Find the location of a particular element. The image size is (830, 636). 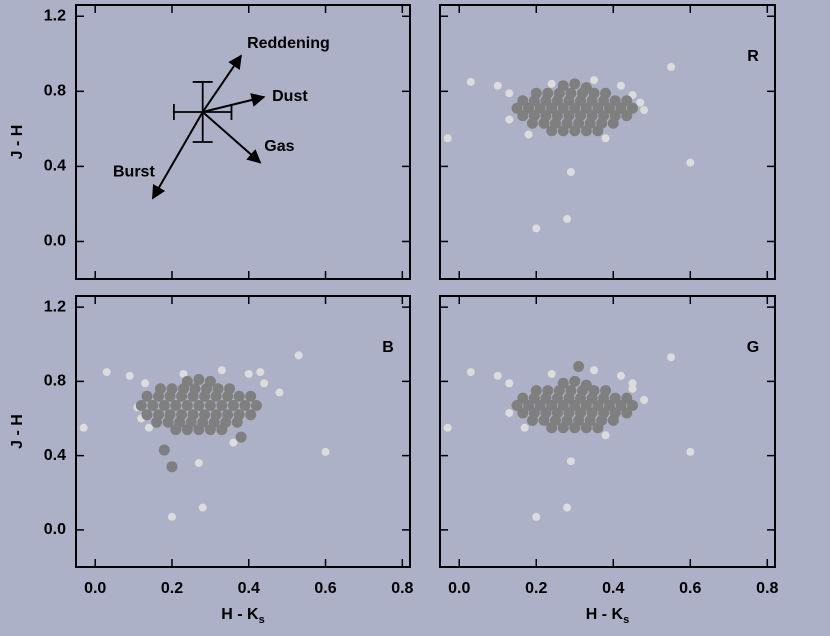

y-tick-label: 0.4 is located at coordinates (55, 455).